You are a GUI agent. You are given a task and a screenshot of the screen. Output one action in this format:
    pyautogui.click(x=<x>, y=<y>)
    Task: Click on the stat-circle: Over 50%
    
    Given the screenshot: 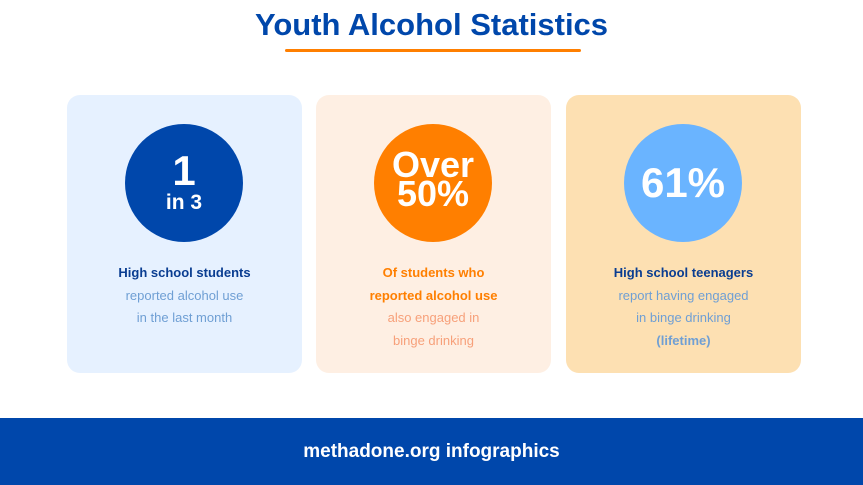 What is the action you would take?
    pyautogui.click(x=433, y=183)
    